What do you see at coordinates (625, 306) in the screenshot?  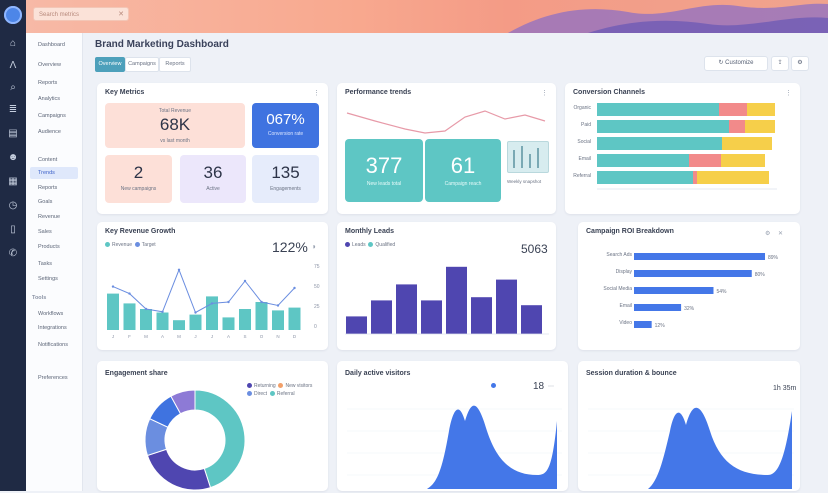 I see `roi-label: Email` at bounding box center [625, 306].